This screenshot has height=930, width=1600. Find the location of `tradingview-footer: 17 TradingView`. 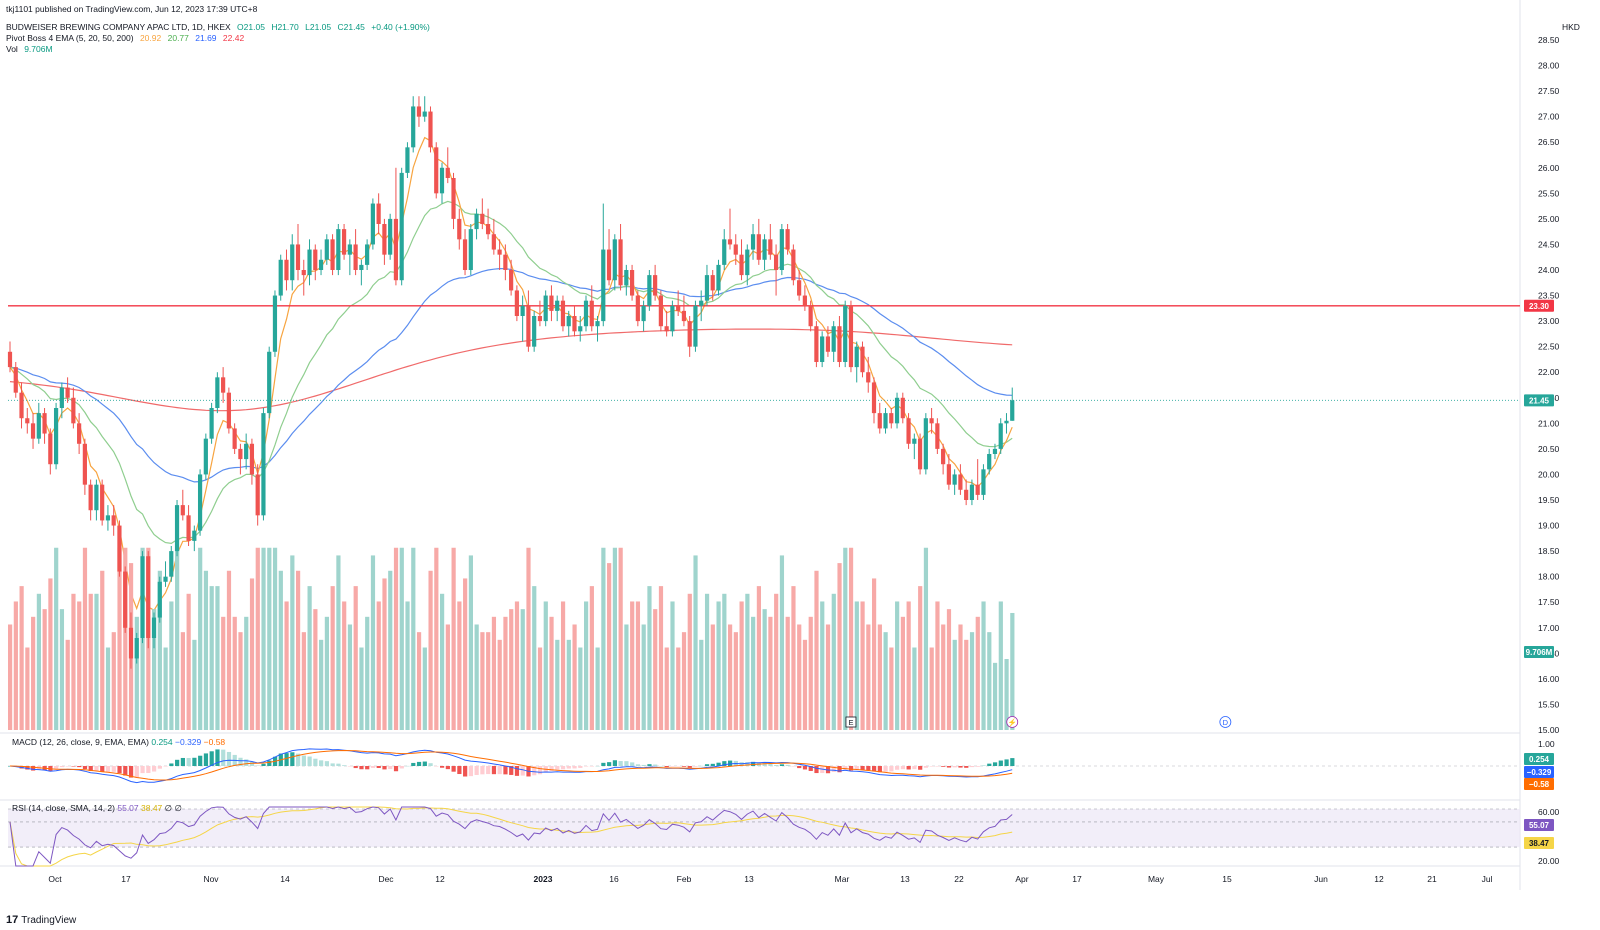

tradingview-footer: 17 TradingView is located at coordinates (41, 920).